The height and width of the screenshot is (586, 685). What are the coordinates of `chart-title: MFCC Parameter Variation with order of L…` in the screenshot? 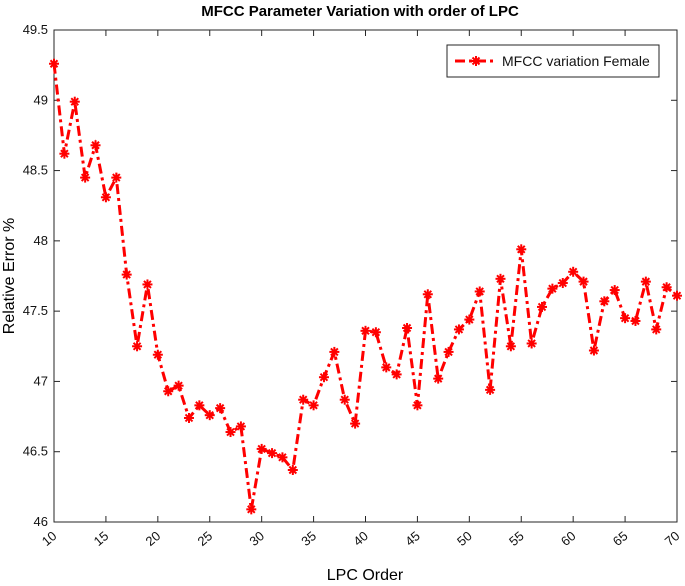 It's located at (360, 11).